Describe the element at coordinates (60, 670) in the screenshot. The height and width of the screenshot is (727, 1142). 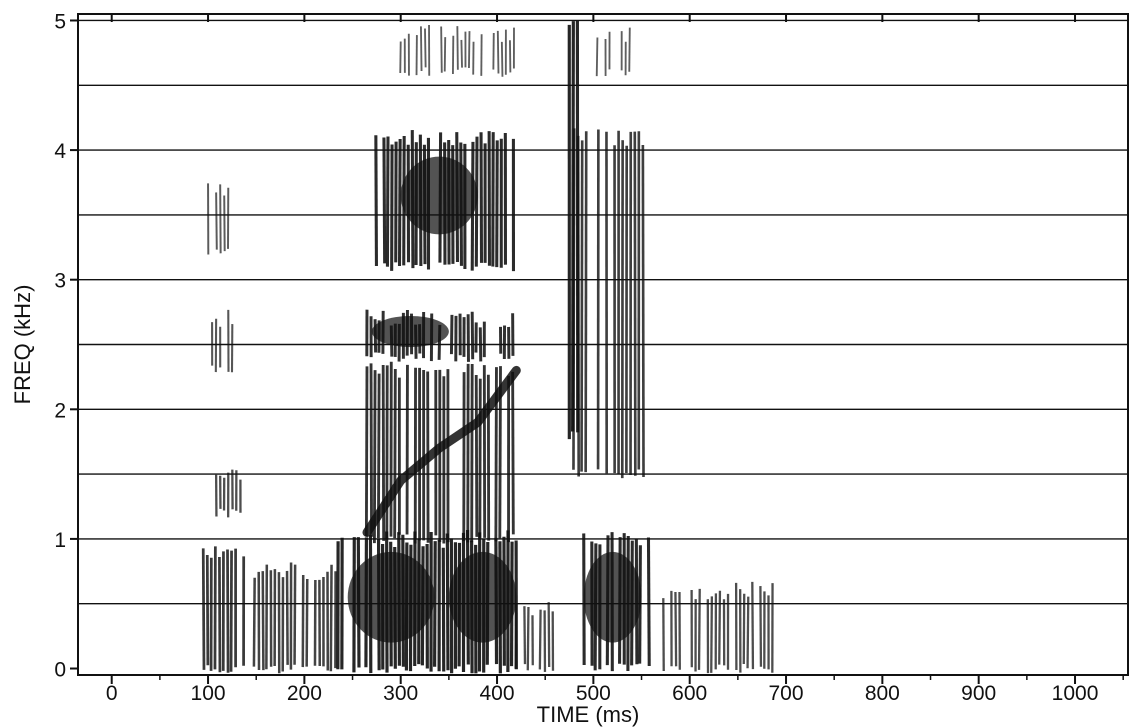
I see `y-tick-label-0: 0` at that location.